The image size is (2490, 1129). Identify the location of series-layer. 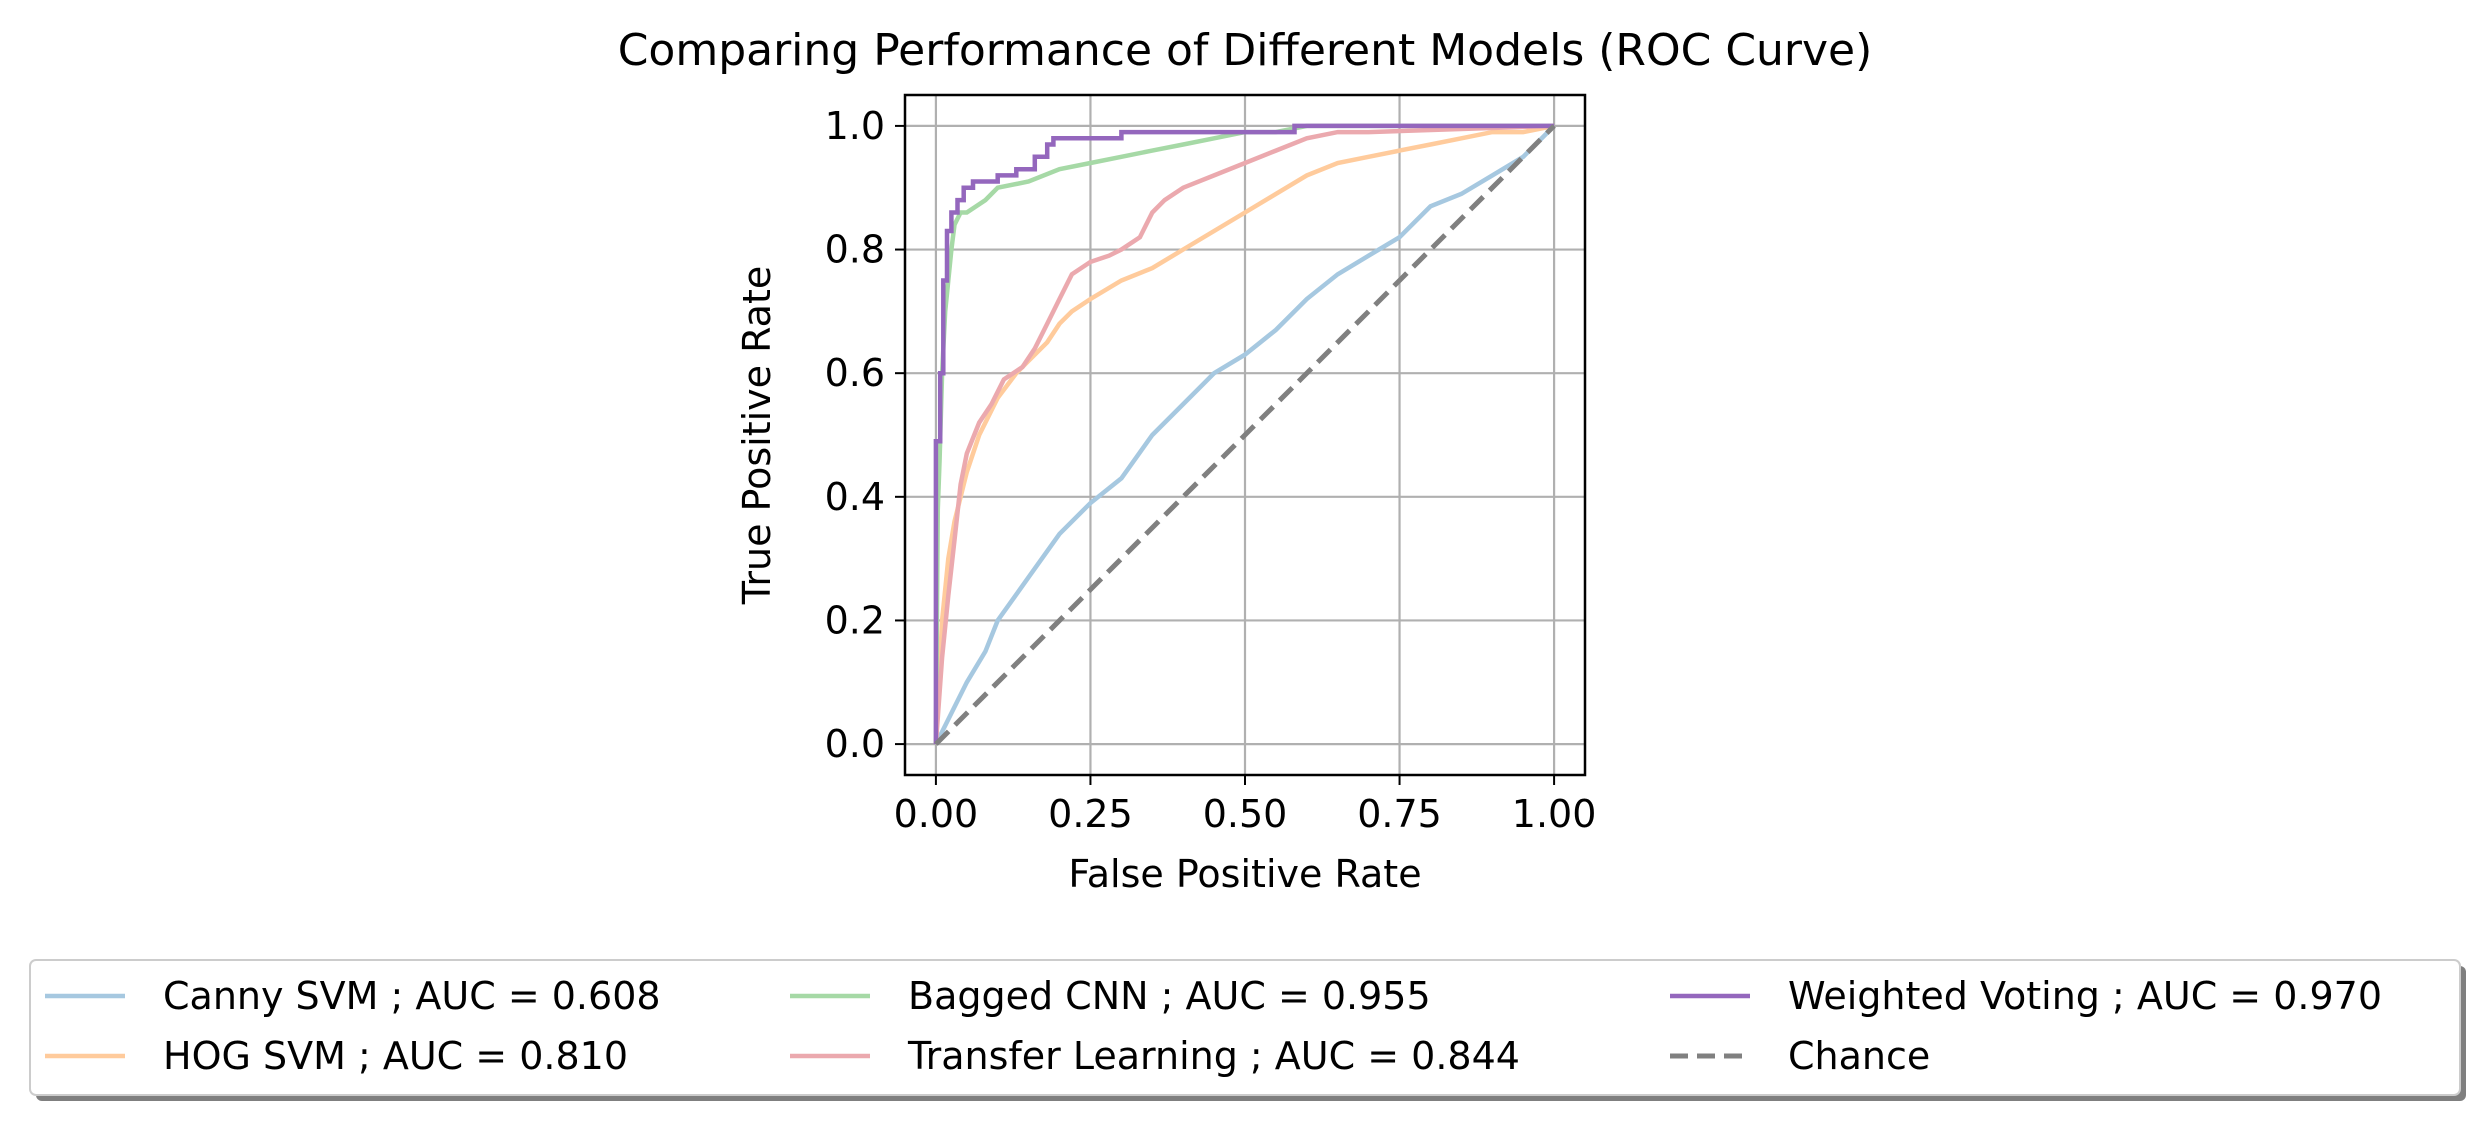
(1244, 434).